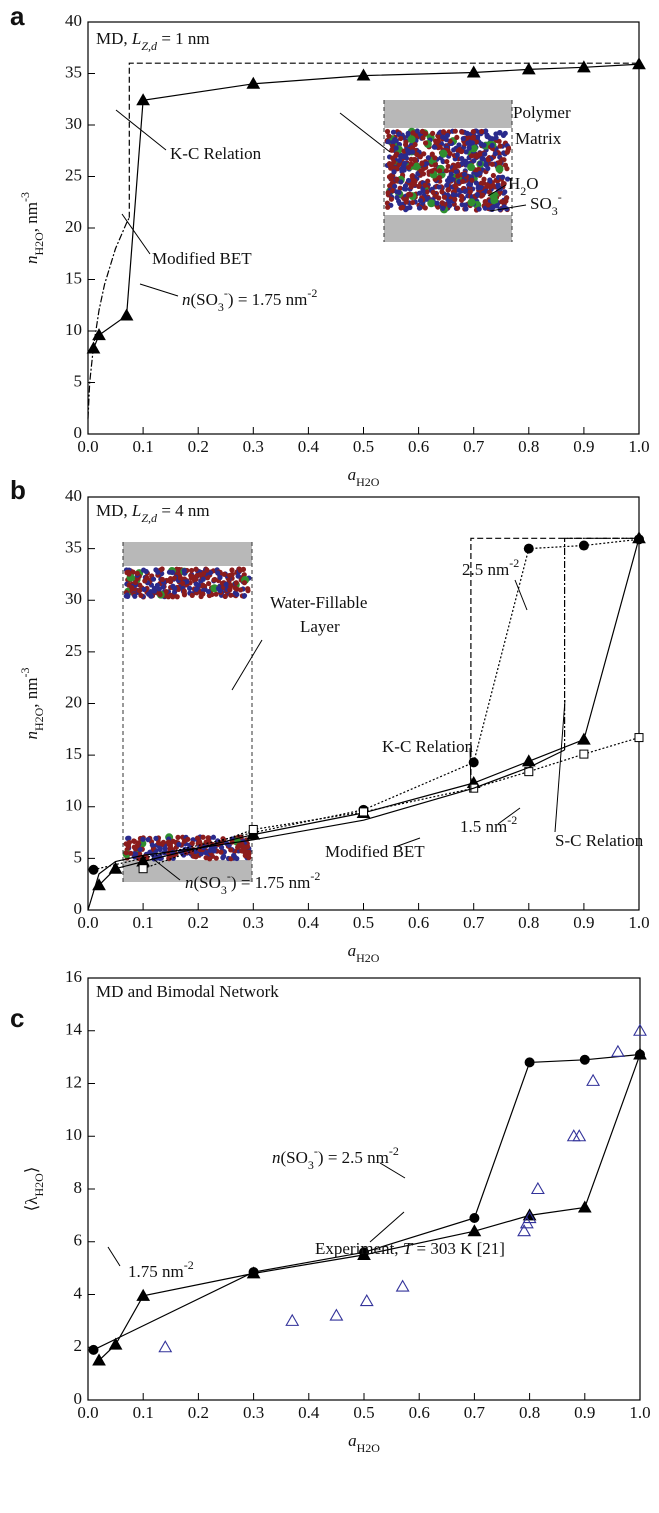 This screenshot has width=659, height=1513. Describe the element at coordinates (87, 922) in the screenshot. I see `x-tick-label: 0.0` at that location.